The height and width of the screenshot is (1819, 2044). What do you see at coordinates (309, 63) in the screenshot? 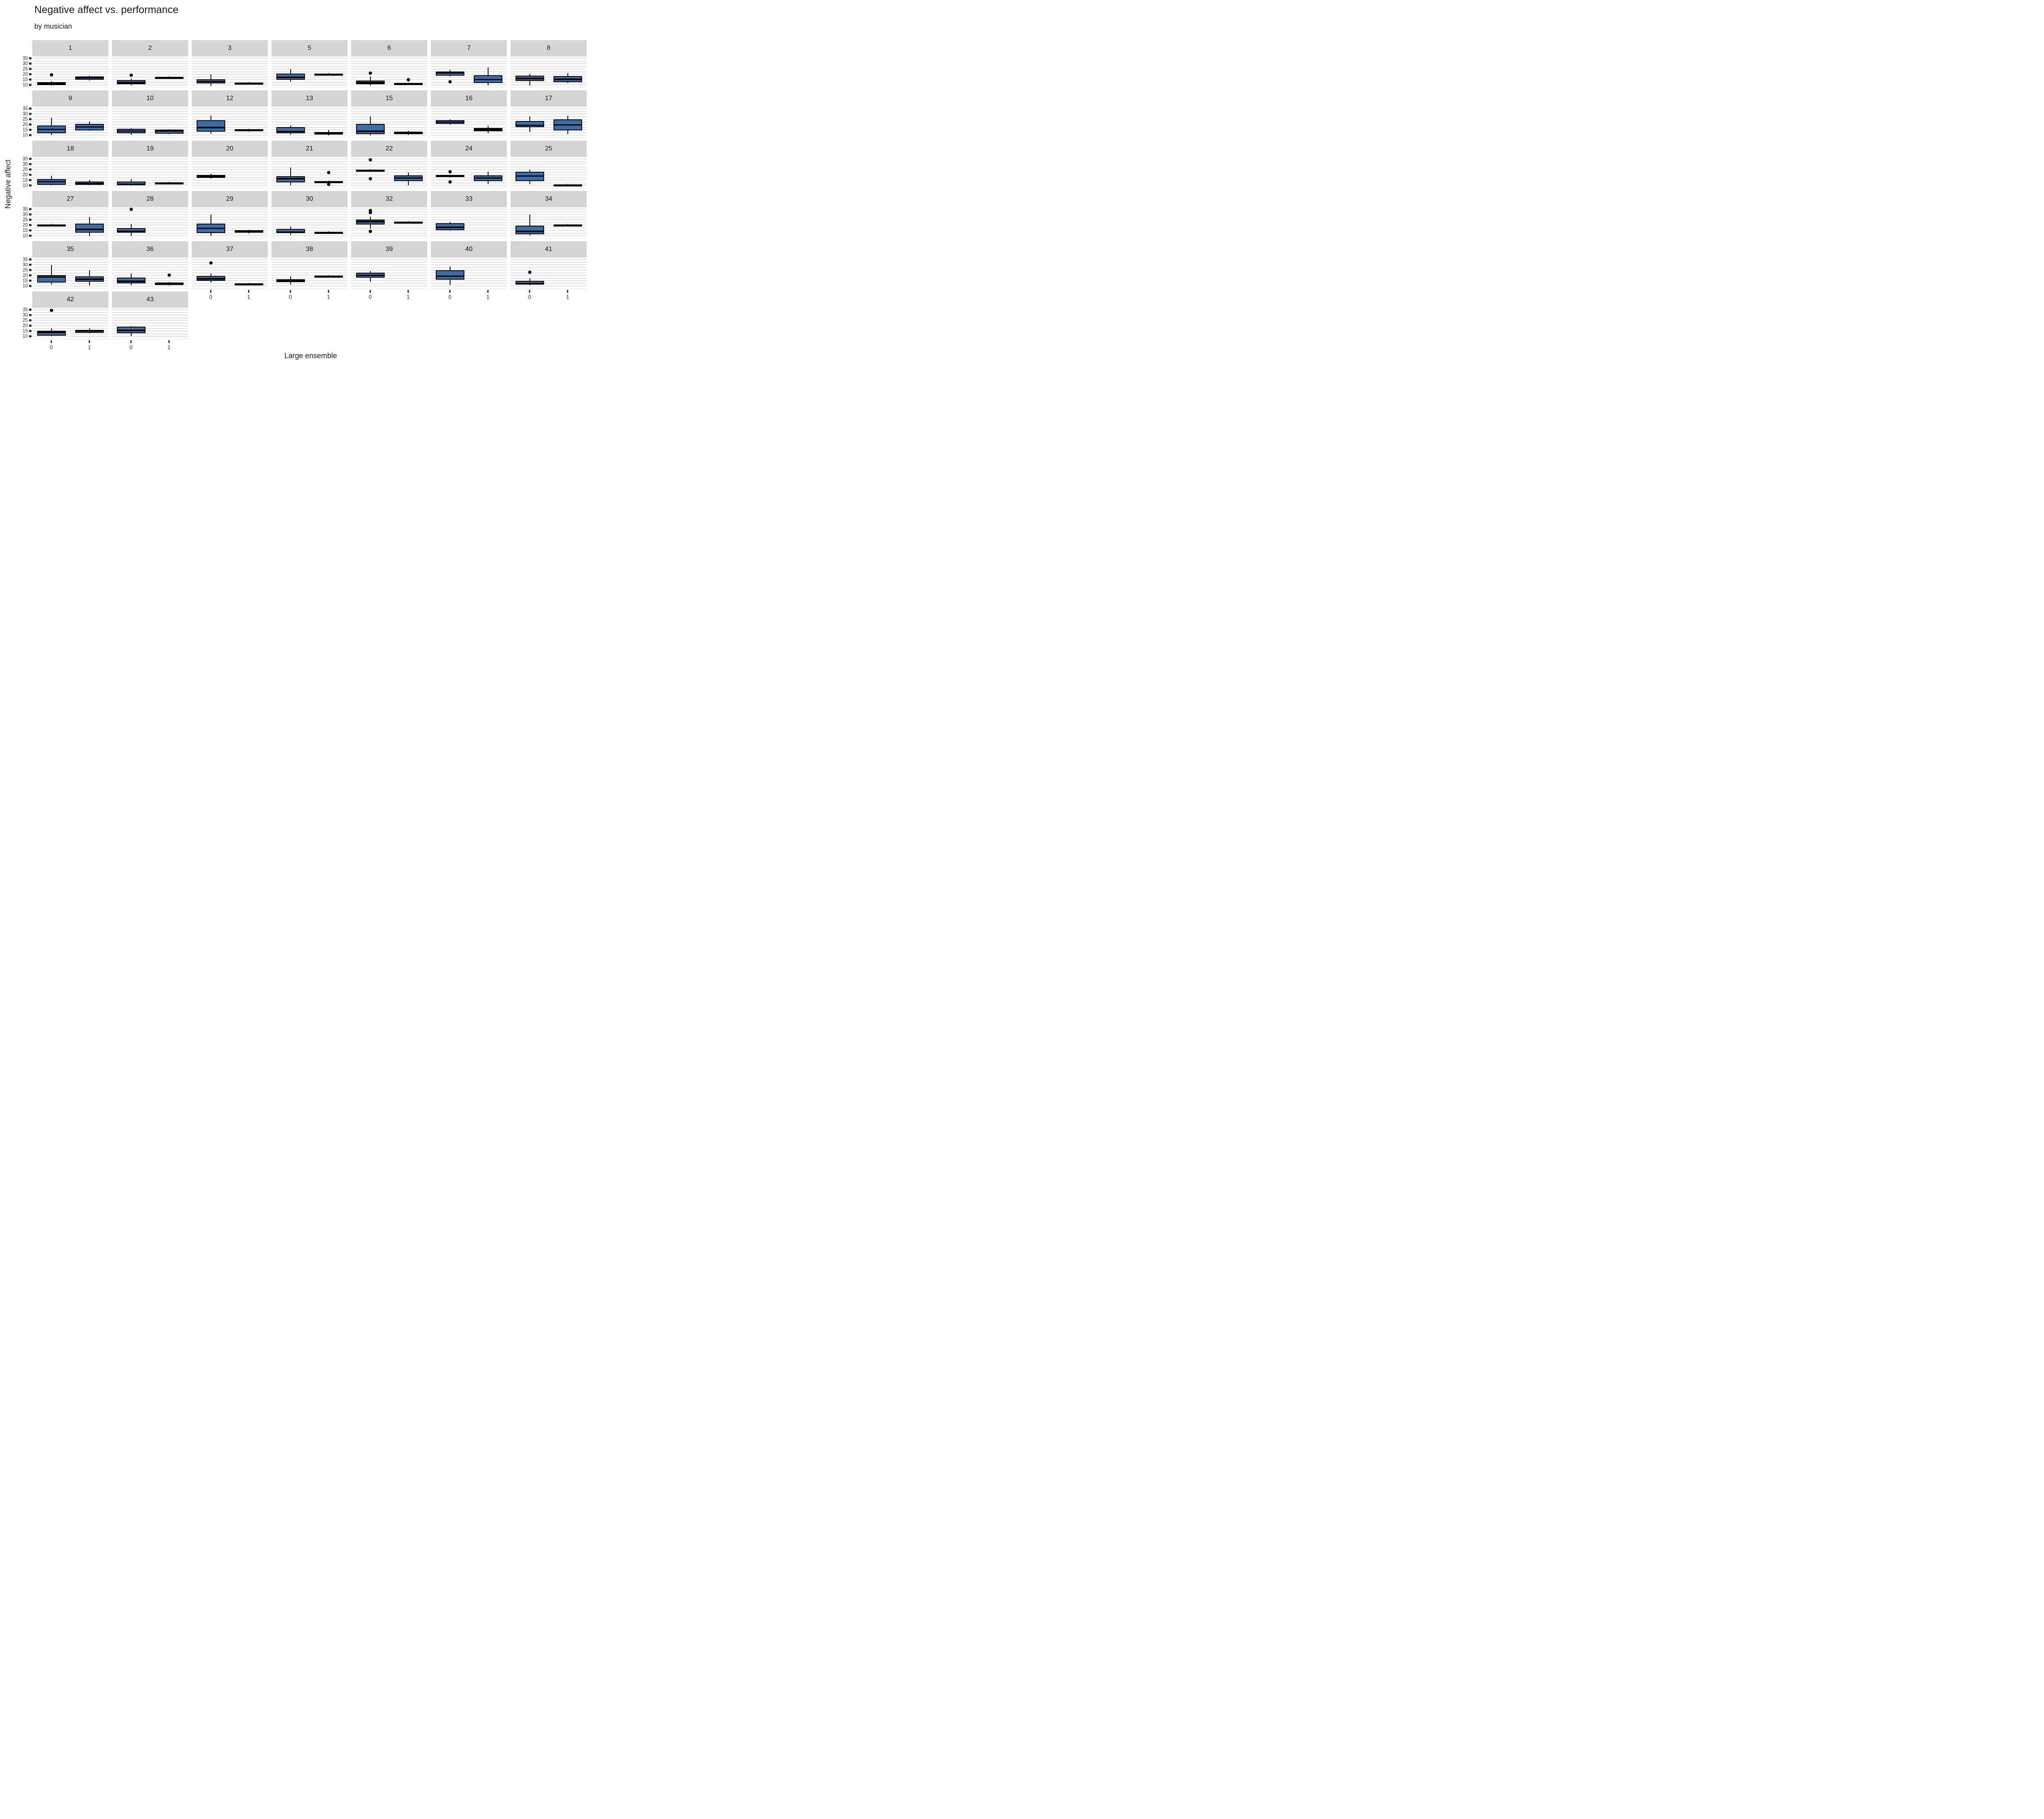
I see `facet-5: 5` at bounding box center [309, 63].